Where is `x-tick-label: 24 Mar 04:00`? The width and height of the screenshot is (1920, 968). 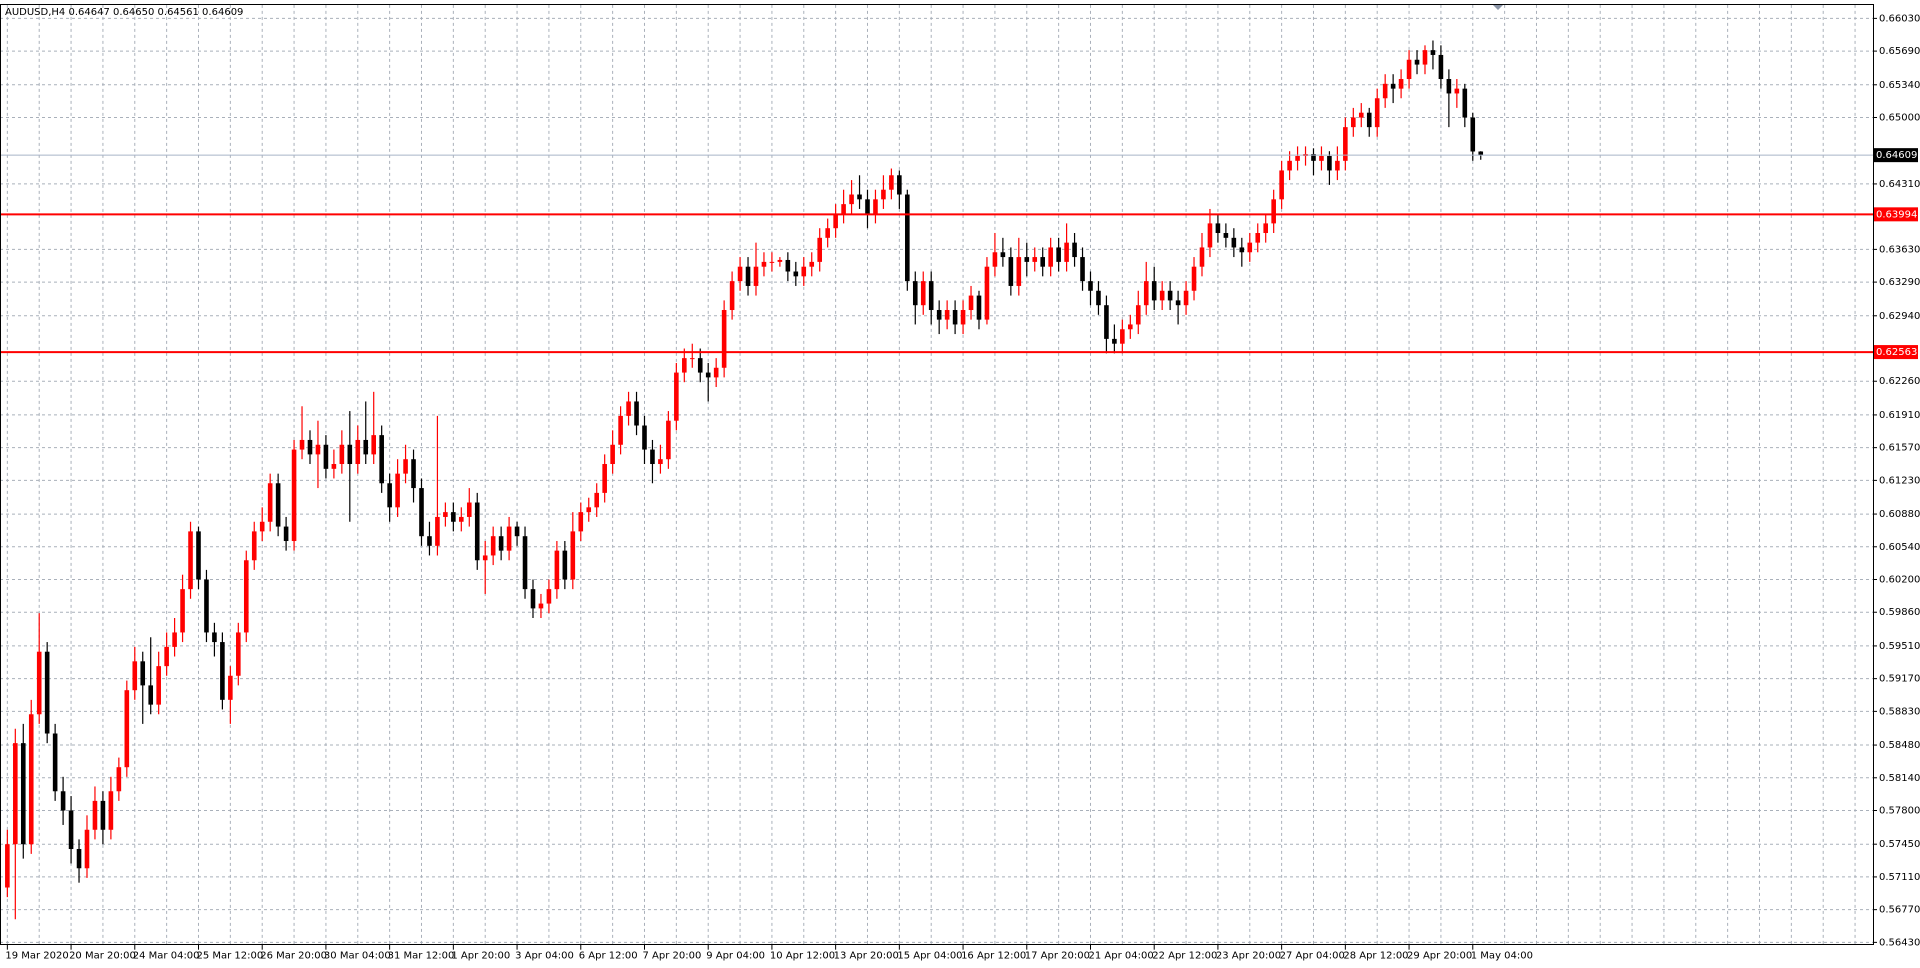
x-tick-label: 24 Mar 04:00 is located at coordinates (166, 956).